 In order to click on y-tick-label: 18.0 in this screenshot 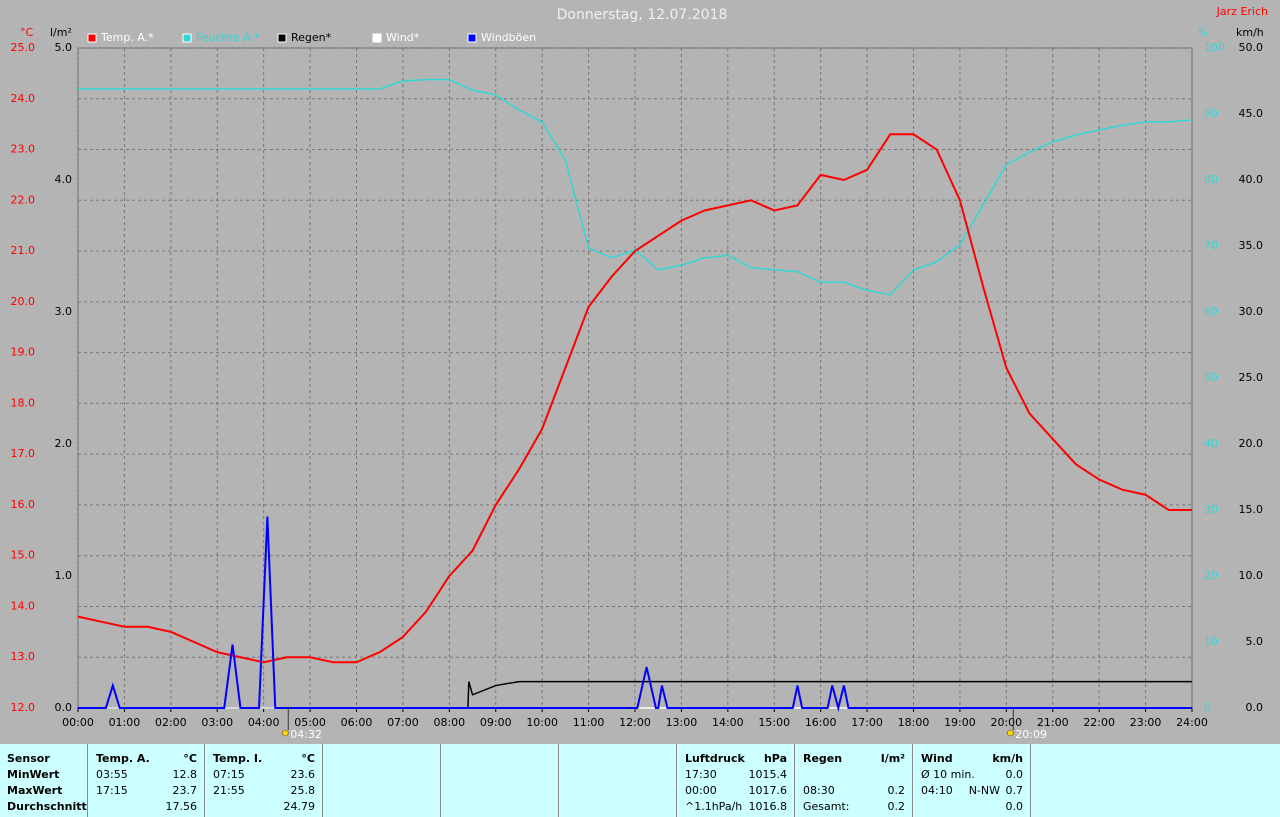, I will do `click(23, 402)`.